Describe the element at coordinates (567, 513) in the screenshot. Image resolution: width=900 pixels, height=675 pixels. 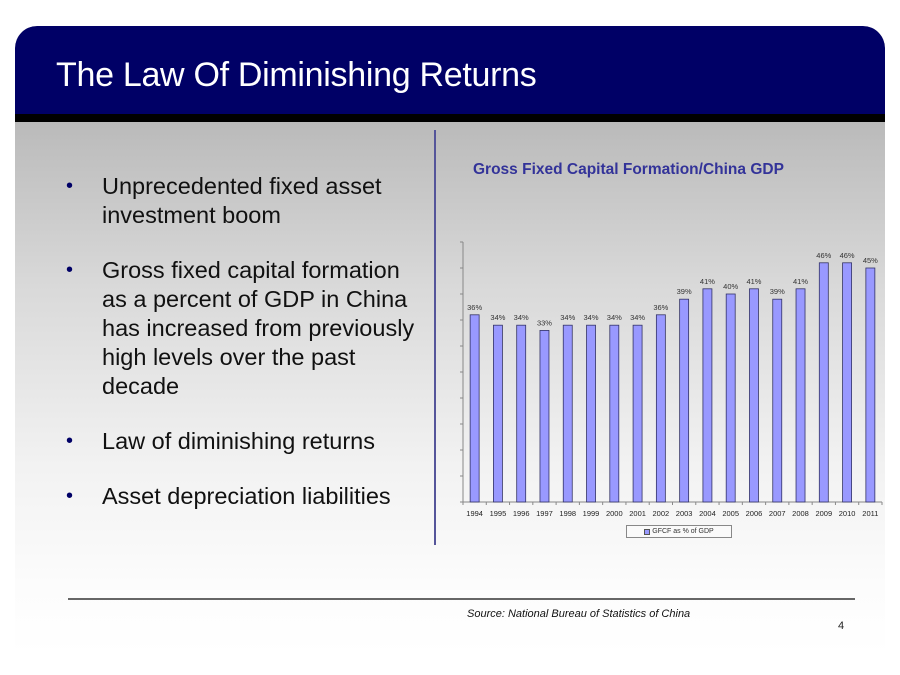
I see `x-tick-label: 1998` at that location.